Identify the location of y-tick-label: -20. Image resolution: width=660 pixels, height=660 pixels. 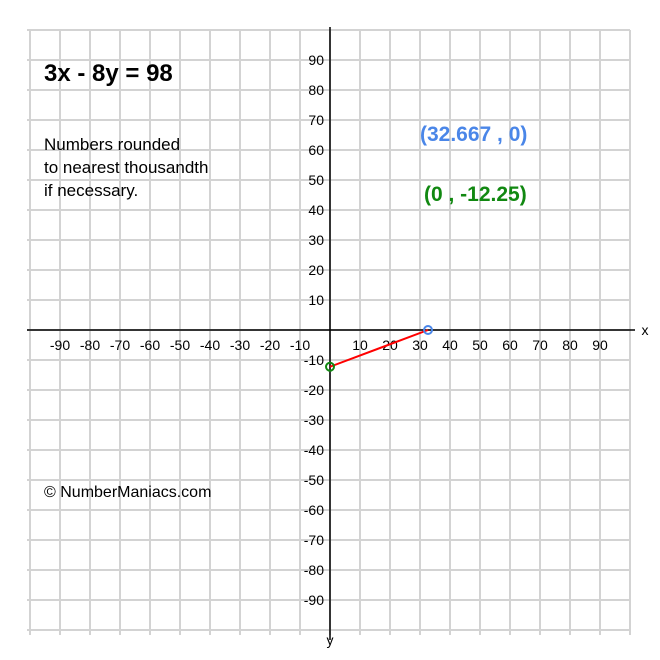
(314, 390).